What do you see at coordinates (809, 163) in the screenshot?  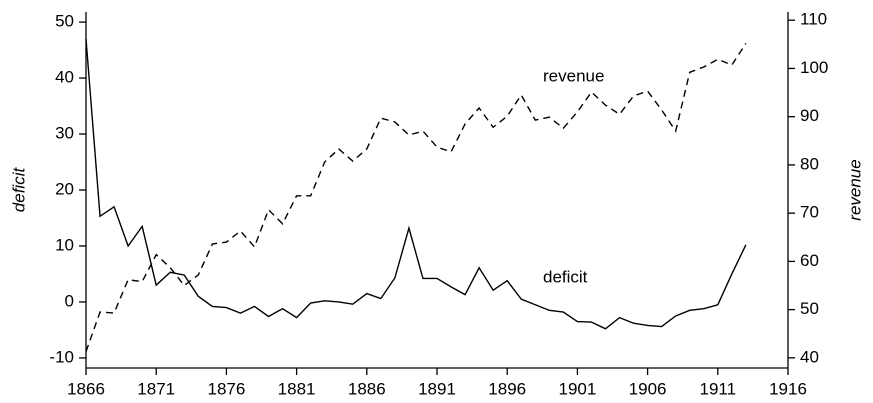 I see `y2-tick-label: 80` at bounding box center [809, 163].